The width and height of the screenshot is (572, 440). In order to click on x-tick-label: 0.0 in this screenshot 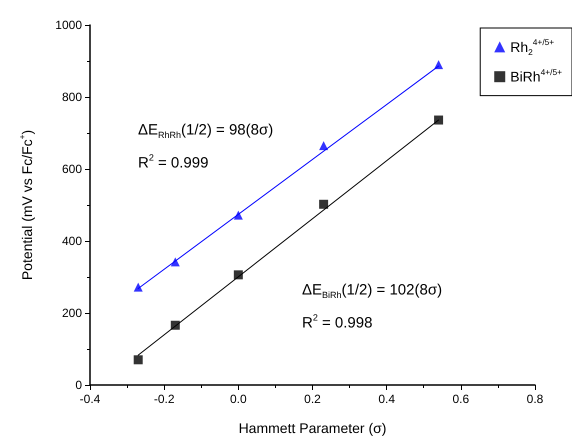, I will do `click(238, 399)`.